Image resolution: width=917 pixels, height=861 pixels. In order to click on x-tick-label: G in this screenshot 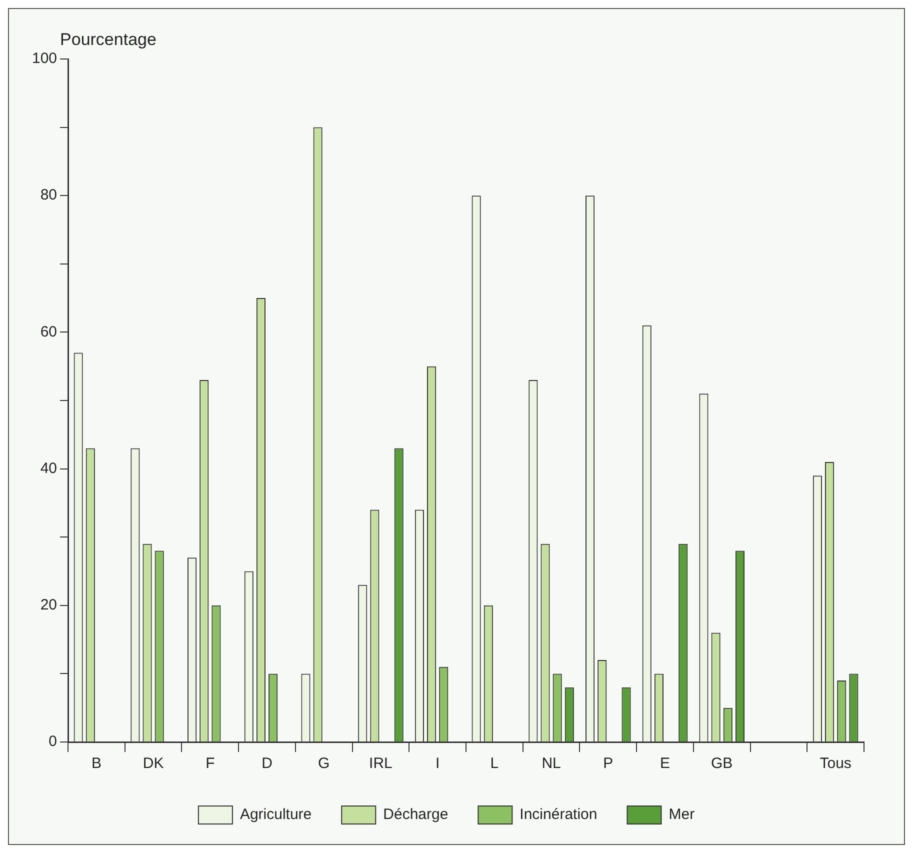, I will do `click(324, 763)`.